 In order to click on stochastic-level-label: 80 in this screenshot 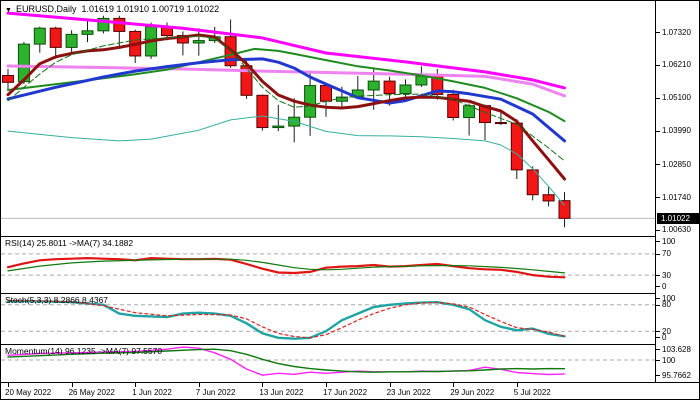, I will do `click(666, 305)`.